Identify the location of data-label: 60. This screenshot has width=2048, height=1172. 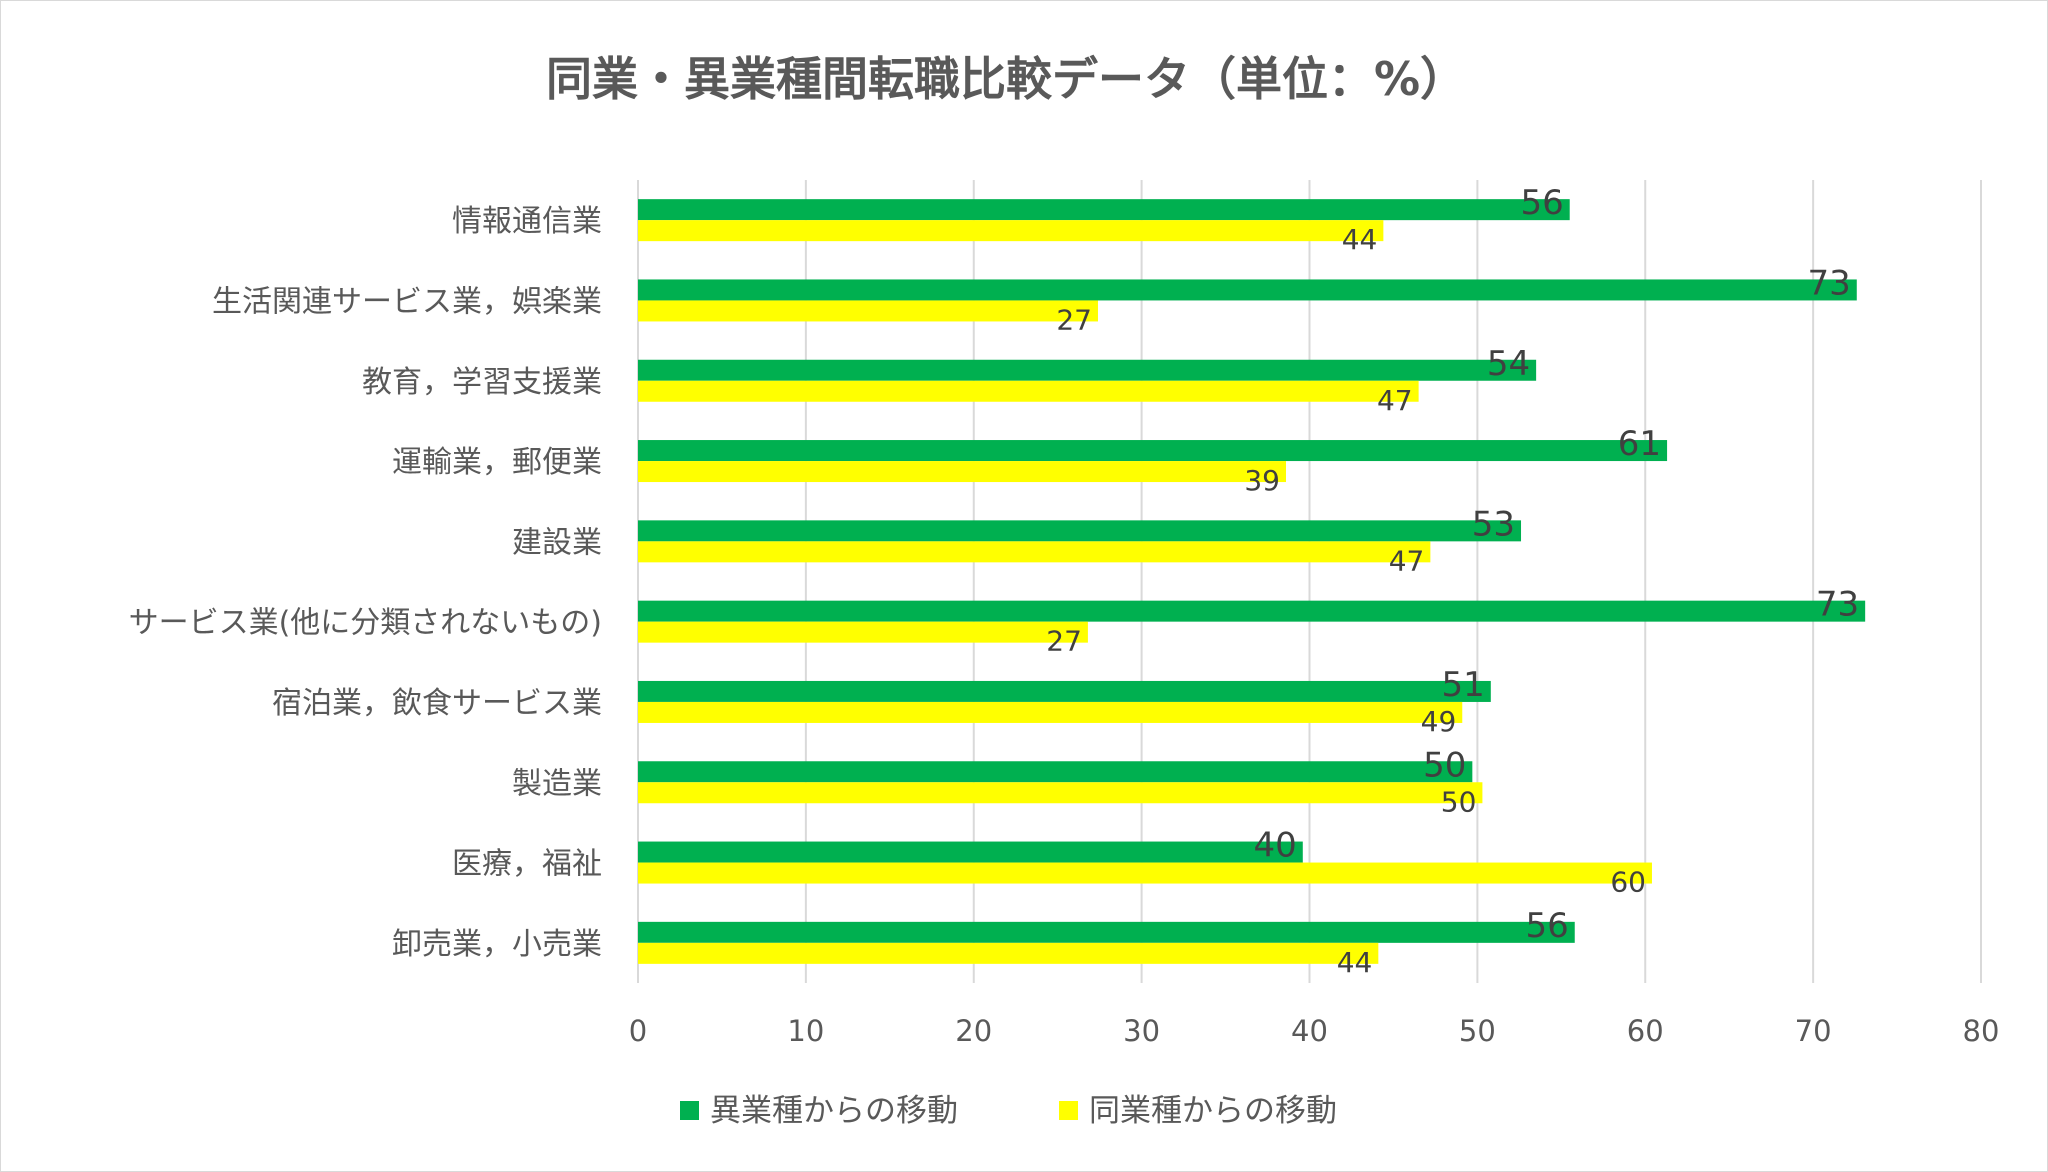
(1628, 882).